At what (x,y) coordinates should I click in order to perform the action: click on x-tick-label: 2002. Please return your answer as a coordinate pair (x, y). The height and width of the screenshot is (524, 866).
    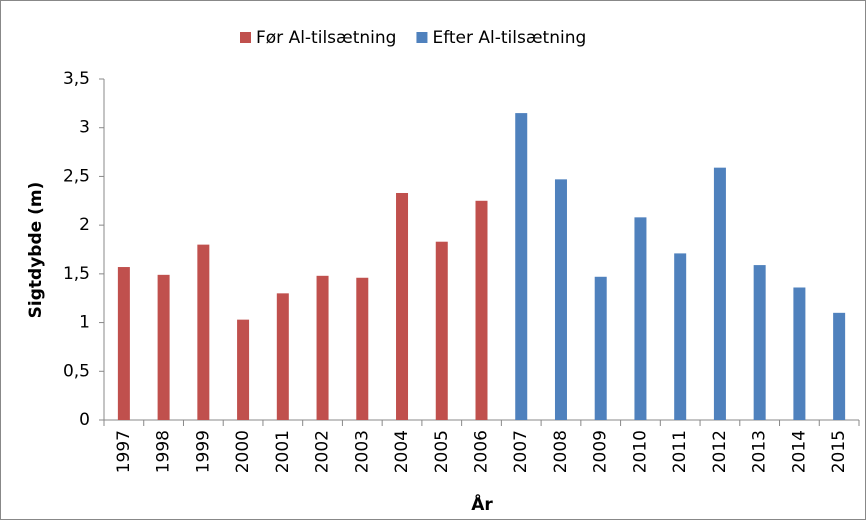
    Looking at the image, I should click on (323, 451).